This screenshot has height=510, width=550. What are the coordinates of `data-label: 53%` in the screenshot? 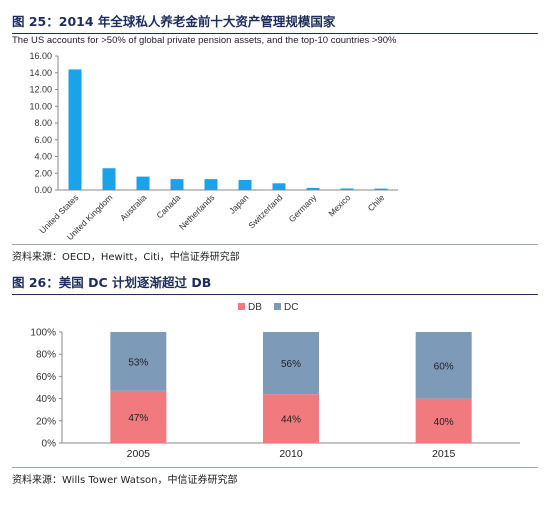 It's located at (138, 362).